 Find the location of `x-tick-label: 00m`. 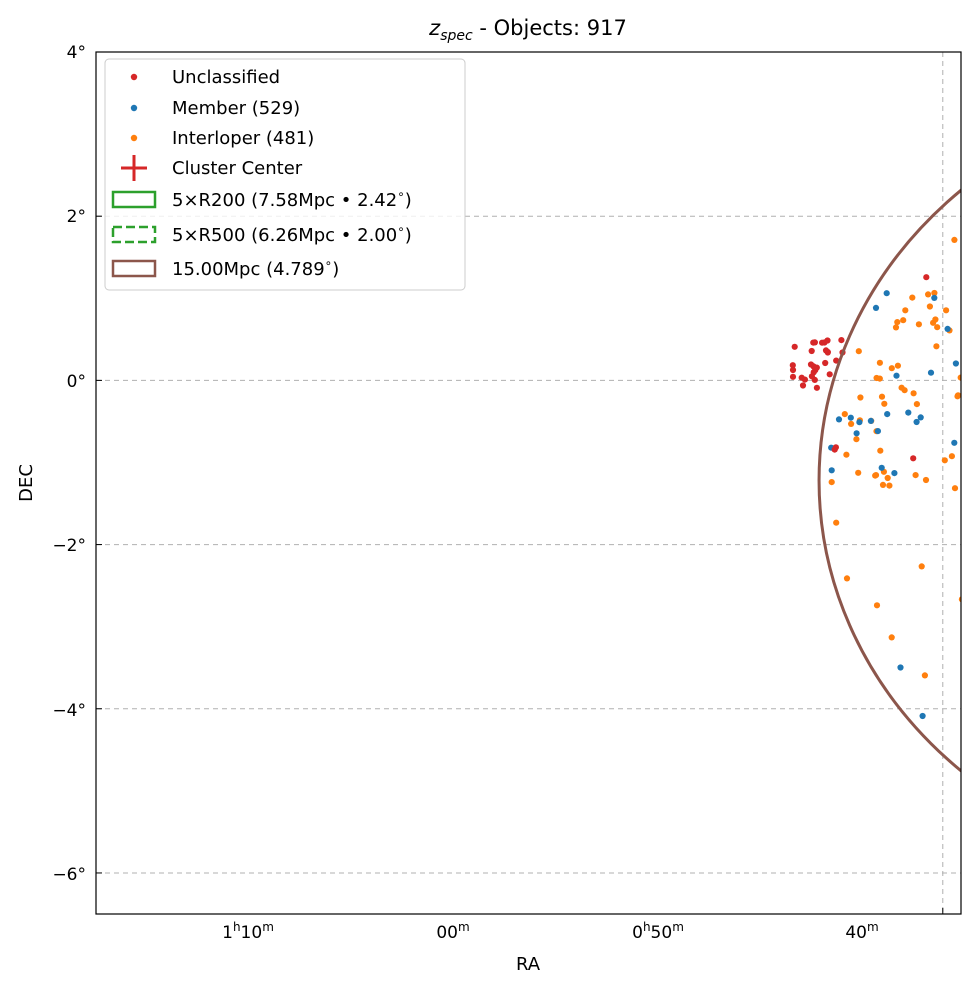

x-tick-label: 00m is located at coordinates (452, 931).